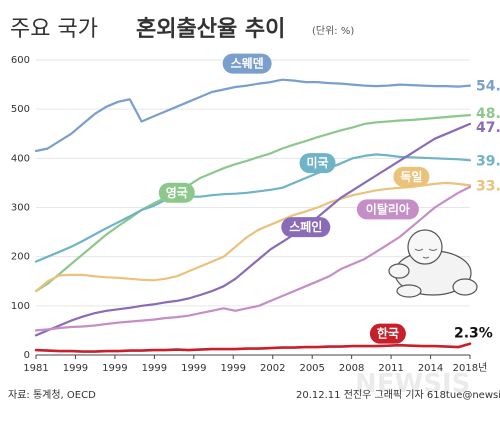 This screenshot has height=424, width=500. Describe the element at coordinates (272, 368) in the screenshot. I see `x-tick-label: 2002` at that location.